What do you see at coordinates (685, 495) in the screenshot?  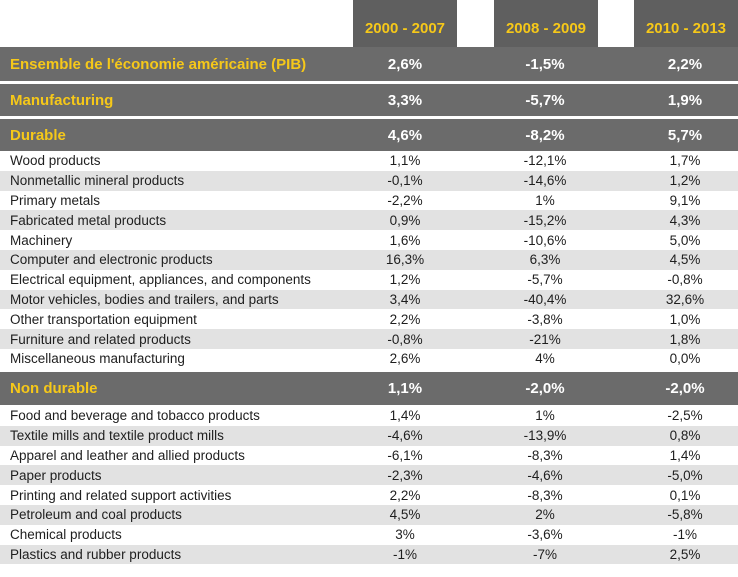 I see `row-value-3: 0,1%` at bounding box center [685, 495].